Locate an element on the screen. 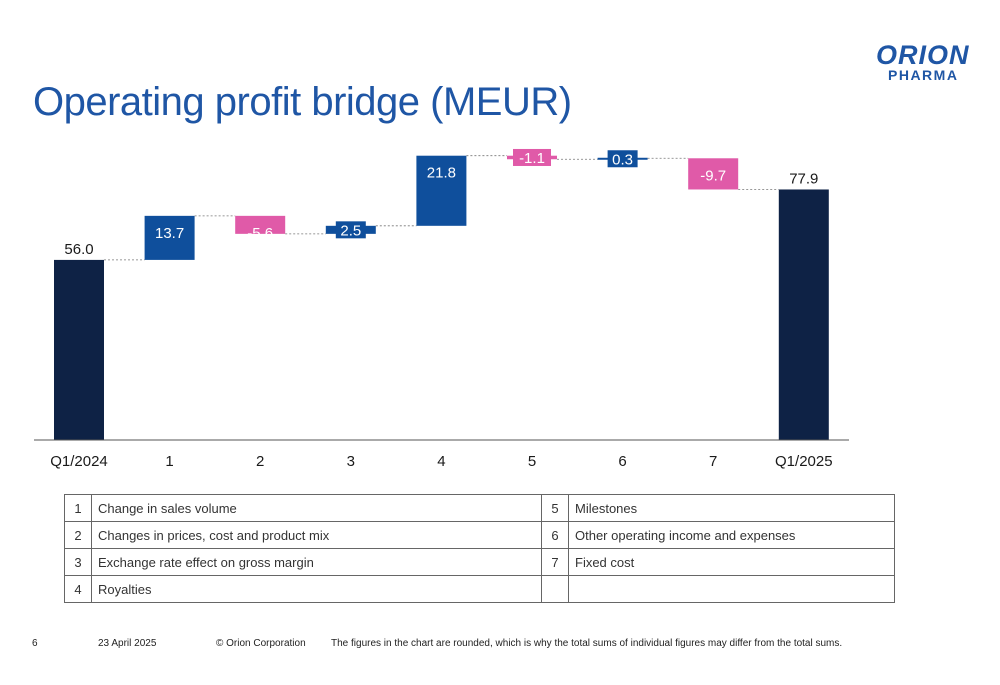  category-label: Q1/2025 is located at coordinates (804, 461).